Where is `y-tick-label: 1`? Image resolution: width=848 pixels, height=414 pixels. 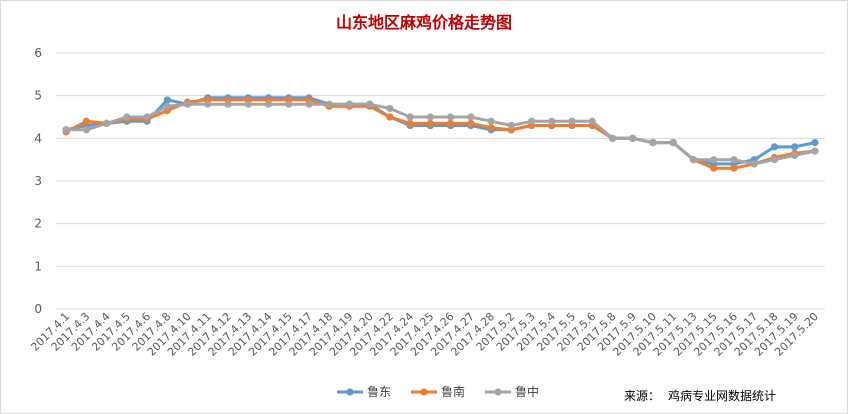 y-tick-label: 1 is located at coordinates (38, 266).